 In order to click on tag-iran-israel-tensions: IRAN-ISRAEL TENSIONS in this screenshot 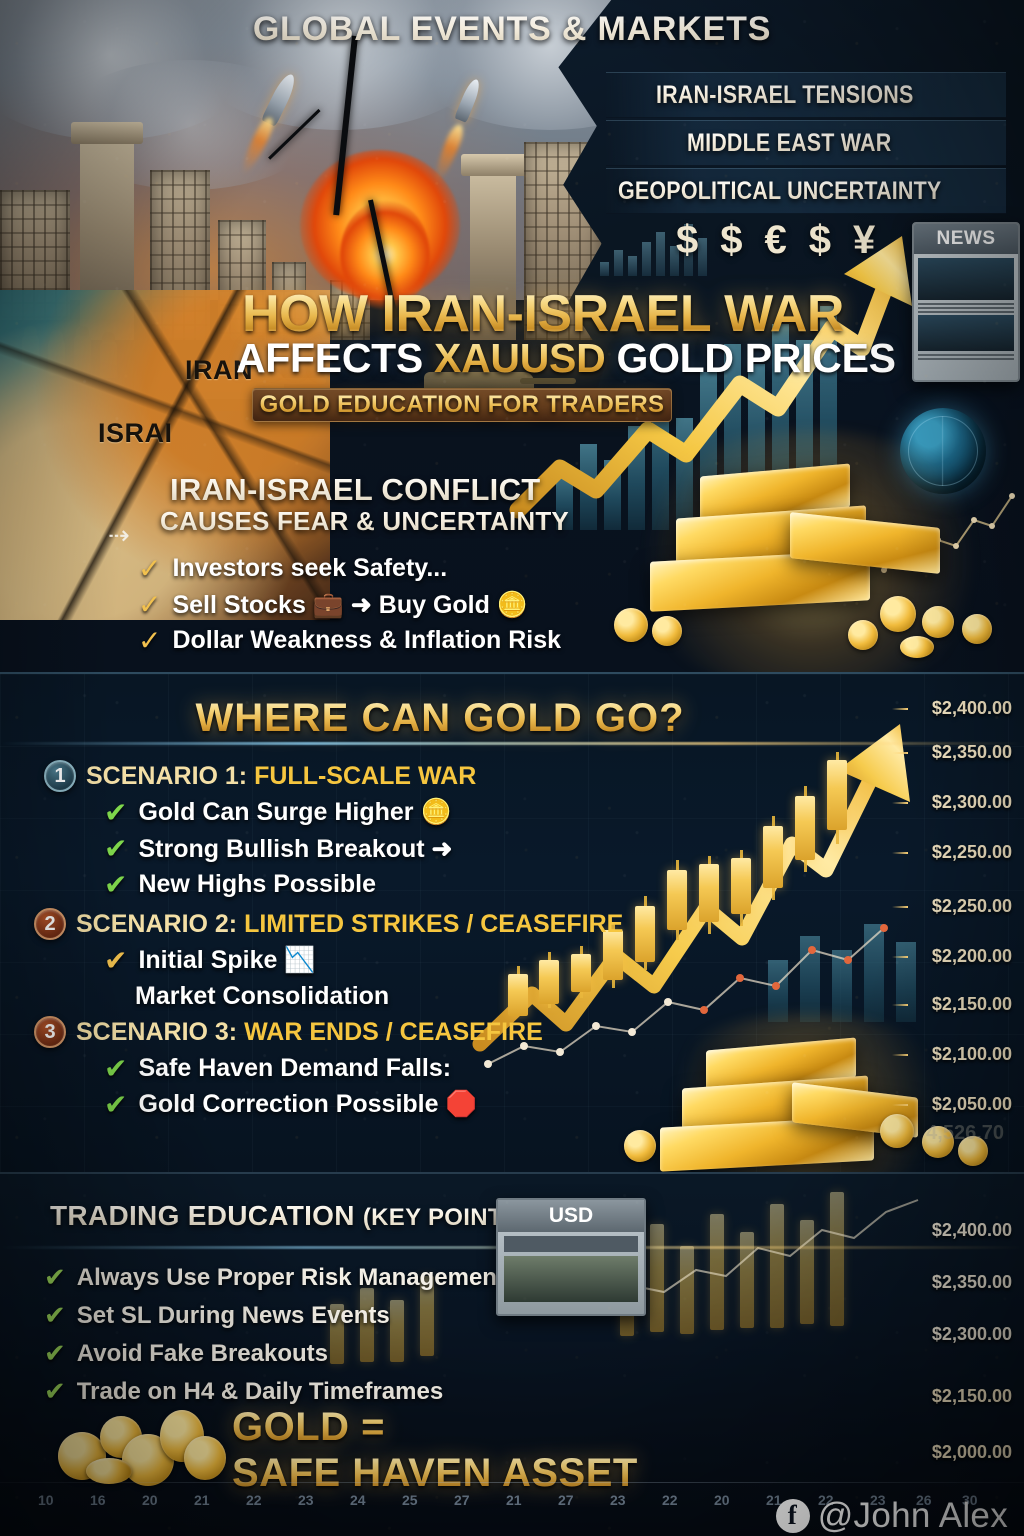, I will do `click(806, 95)`.